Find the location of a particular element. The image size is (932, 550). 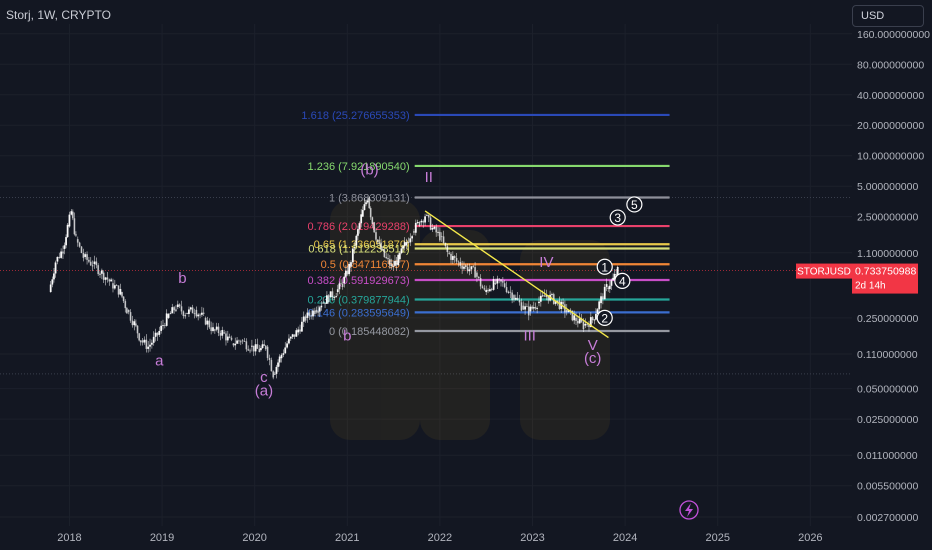

fib-level-label: 0.236 (0.379877944) is located at coordinates (359, 301).